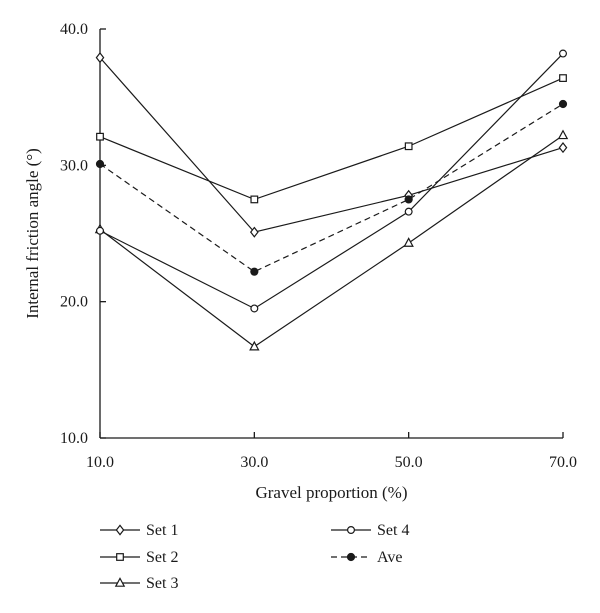  What do you see at coordinates (74, 302) in the screenshot?
I see `y-tick-label: 20.0` at bounding box center [74, 302].